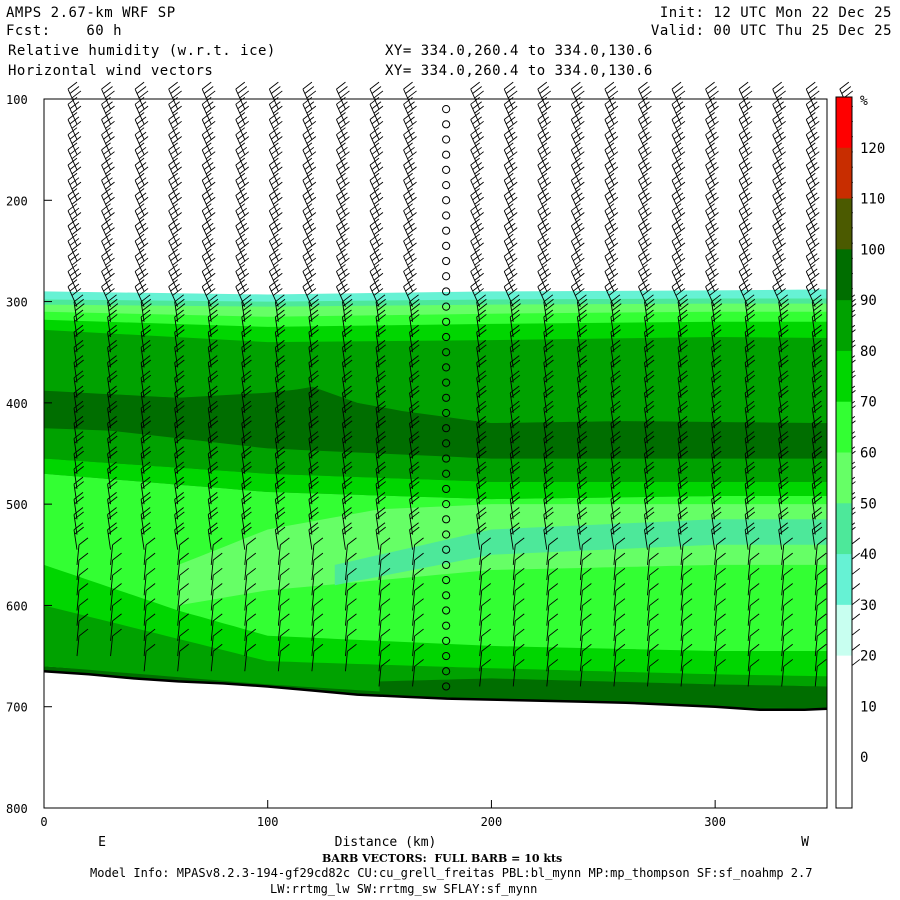 This screenshot has height=900, width=900. Describe the element at coordinates (446, 261) in the screenshot. I see `calm-wind-marker` at that location.